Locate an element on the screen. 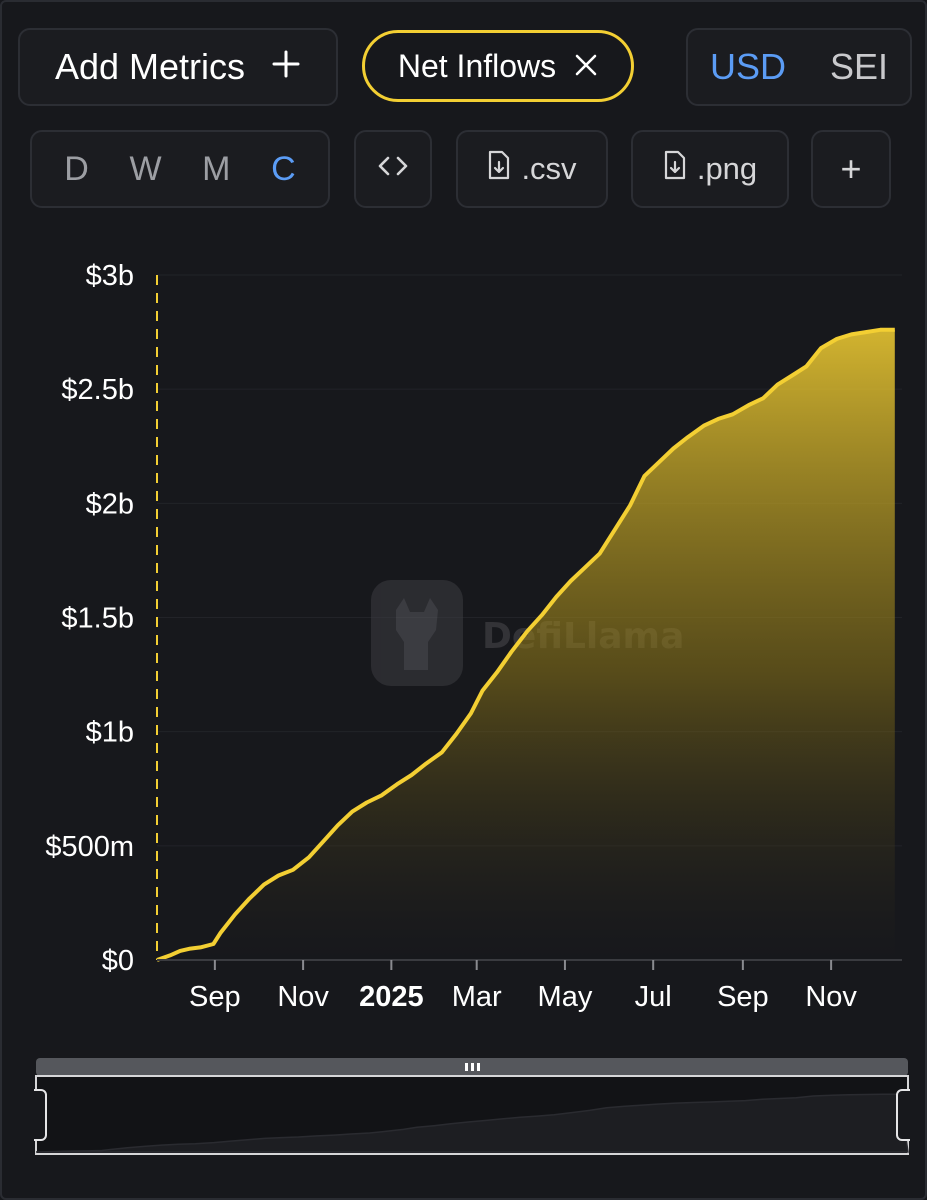 This screenshot has height=1200, width=927. range-slider-preview is located at coordinates (472, 1123).